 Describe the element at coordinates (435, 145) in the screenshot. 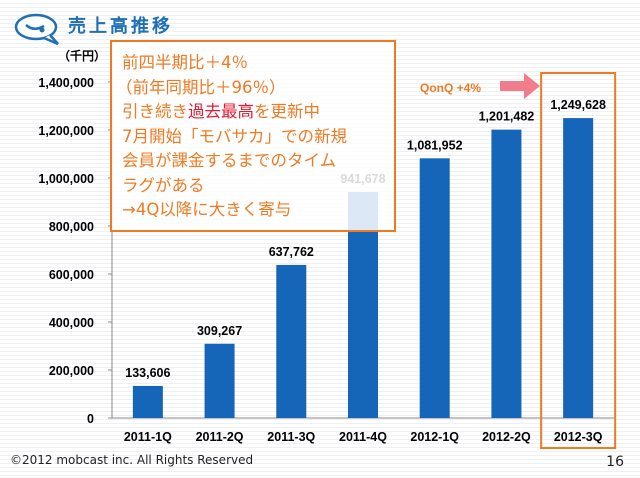

I see `data-label: 1,081,952` at that location.